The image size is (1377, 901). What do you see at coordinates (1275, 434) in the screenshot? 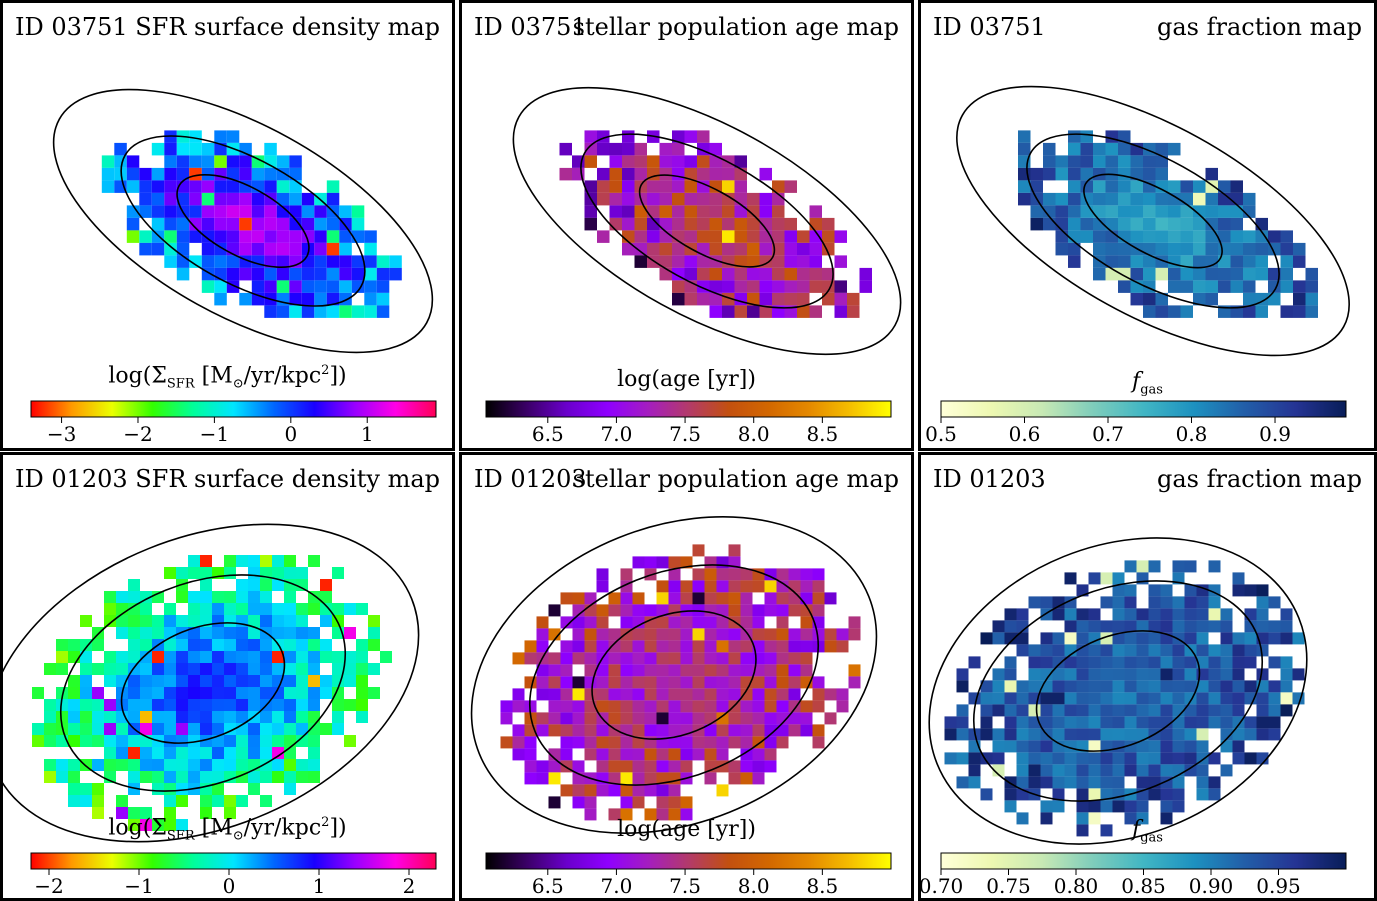
I see `colorbar-tick-label: 0.9` at bounding box center [1275, 434].